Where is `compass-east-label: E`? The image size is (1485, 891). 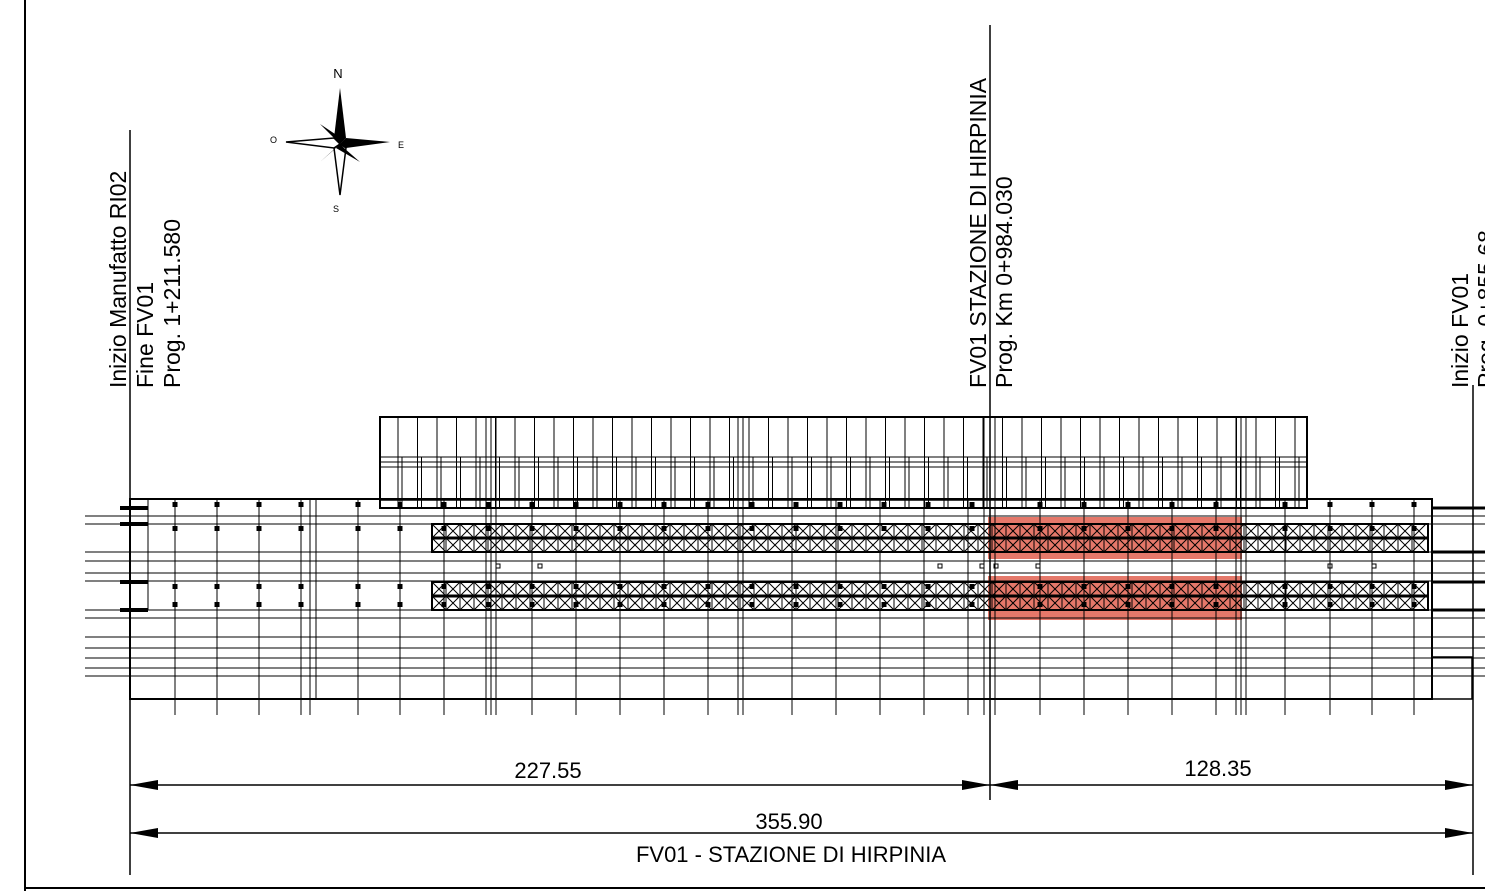 compass-east-label: E is located at coordinates (401, 145).